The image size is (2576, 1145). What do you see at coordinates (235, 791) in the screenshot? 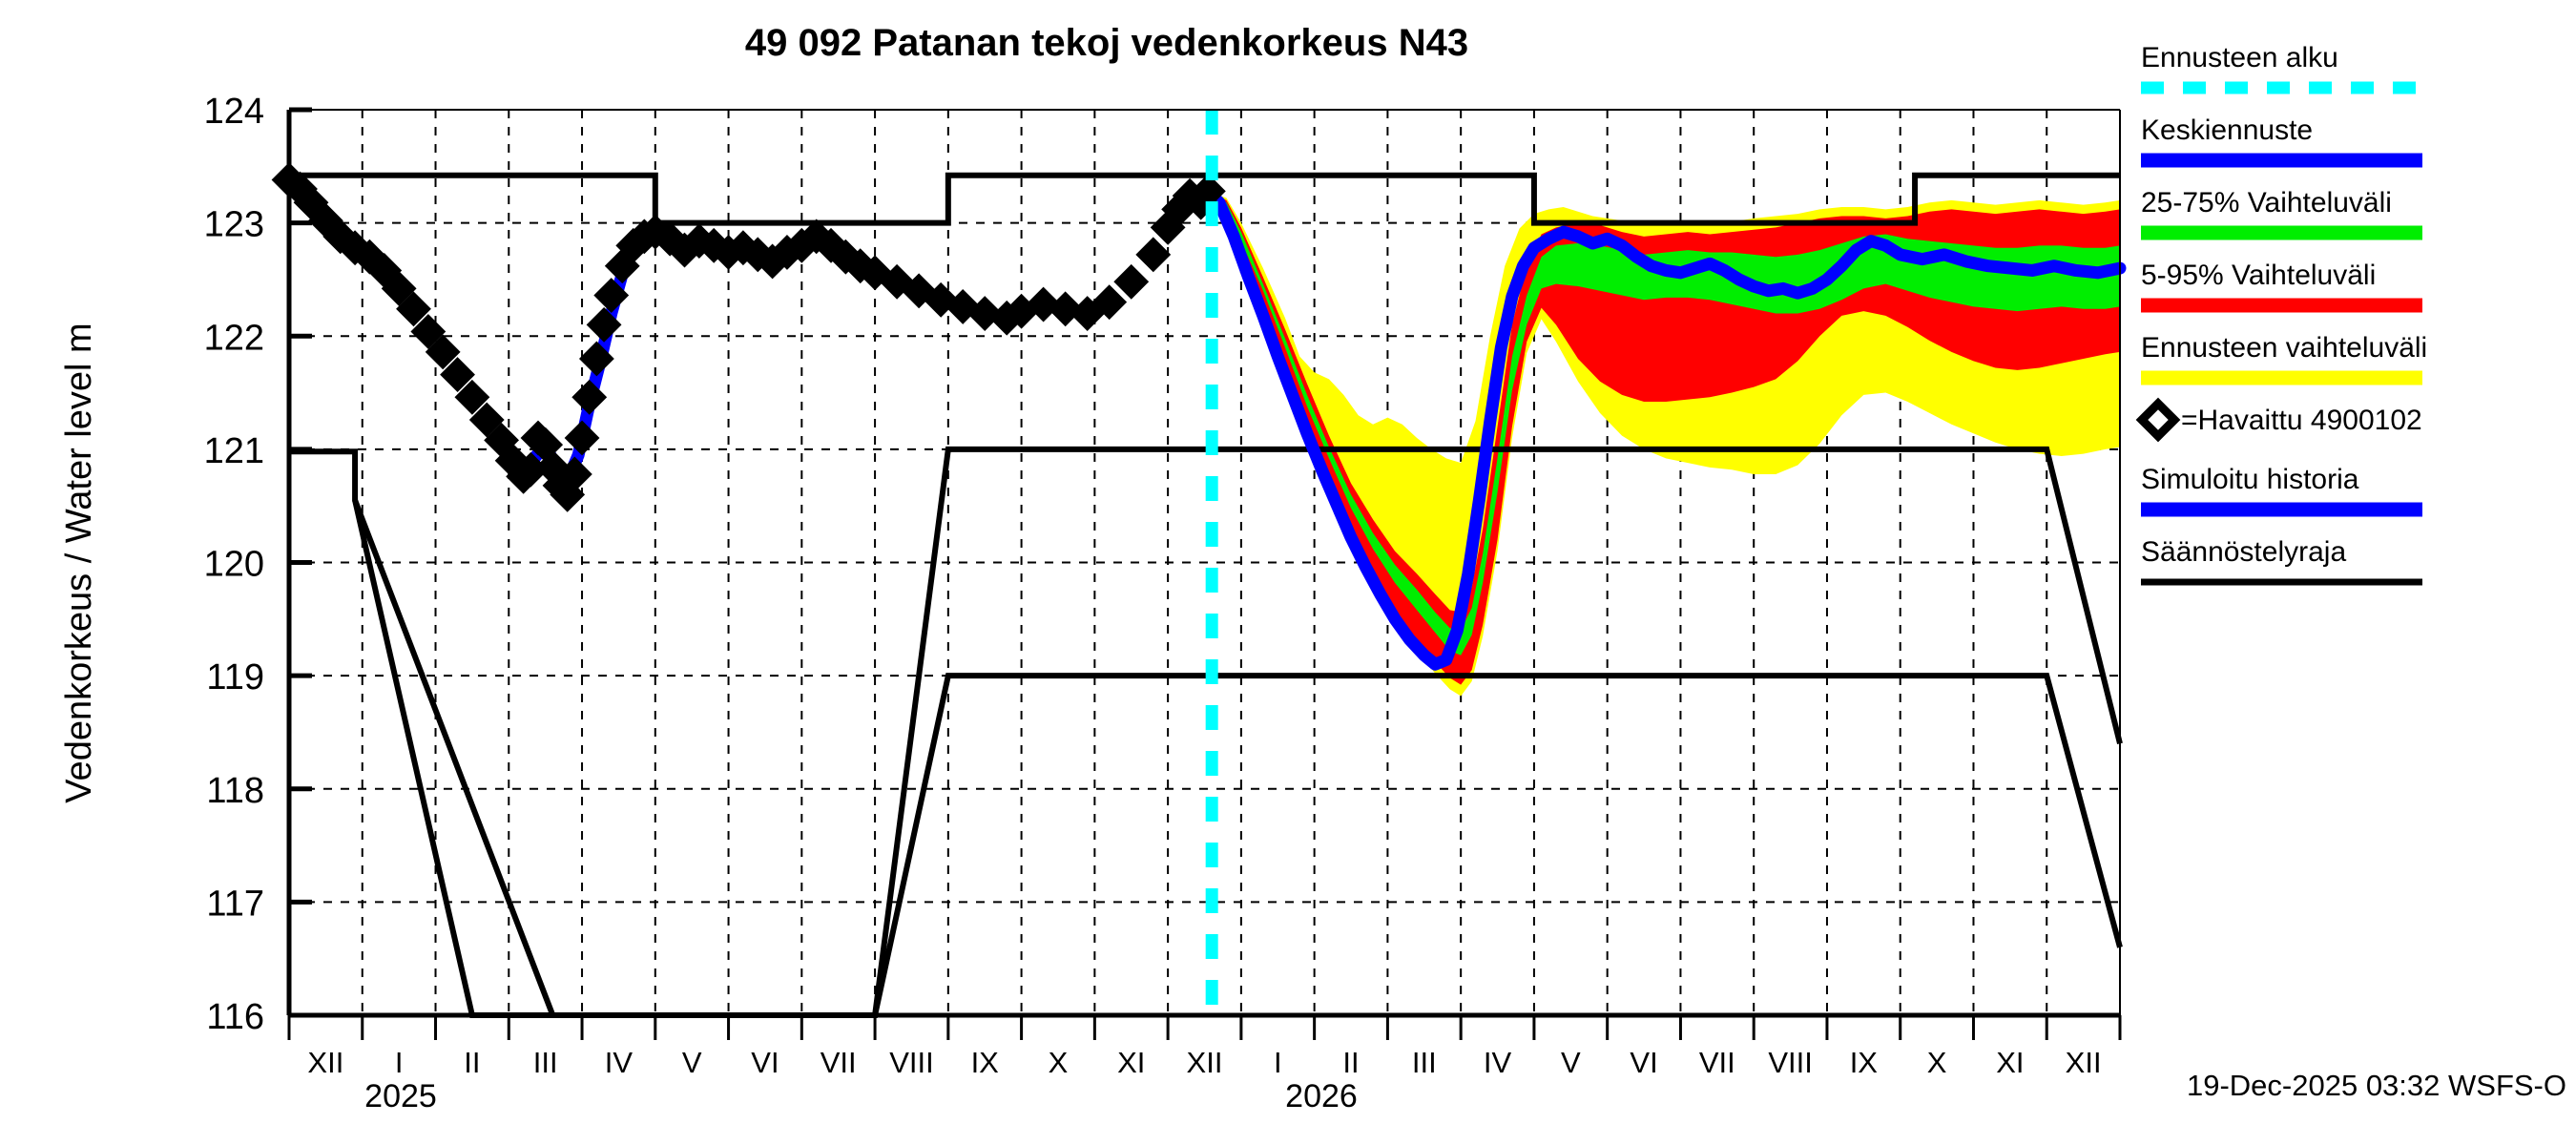
I see `y-tick-label: 118` at bounding box center [235, 791].